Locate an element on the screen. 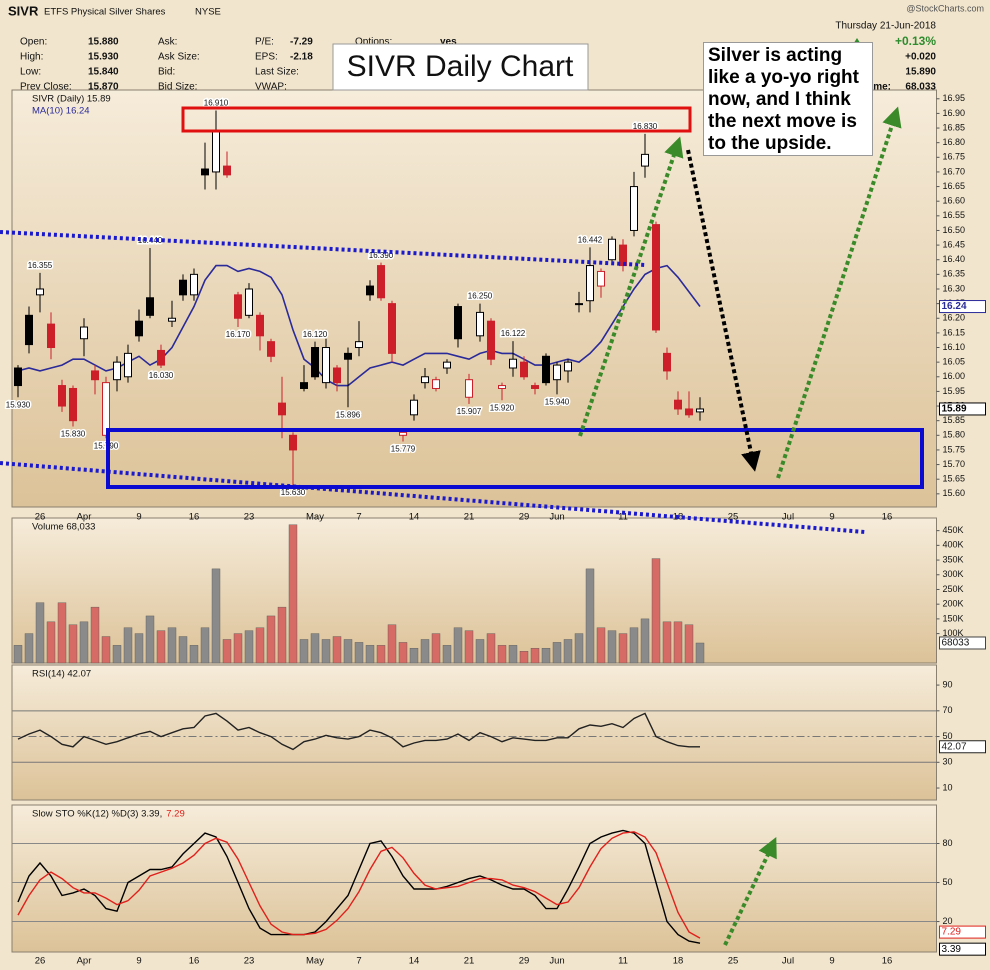 The width and height of the screenshot is (990, 970). stat-label: Options: is located at coordinates (373, 42).